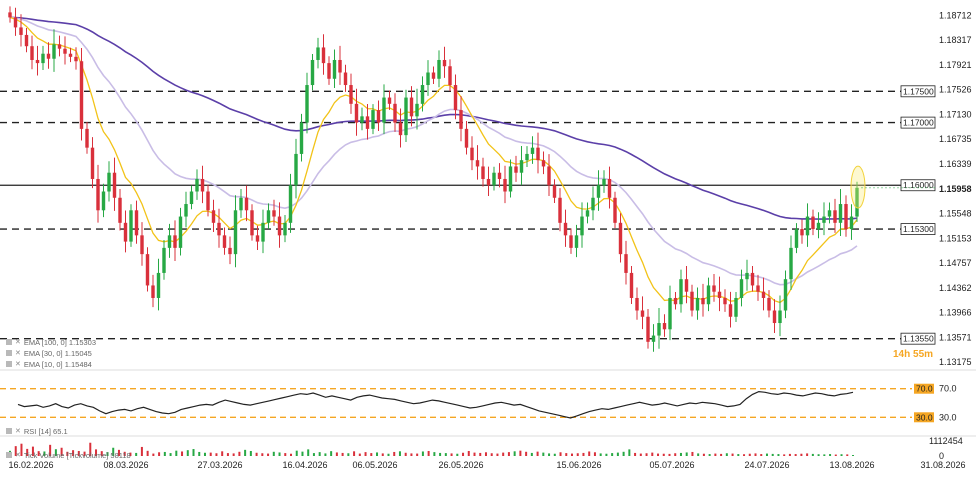 The image size is (976, 480). Describe the element at coordinates (68, 455) in the screenshot. I see `volume-legend: ✕ Tick Volume [Tickvolume] 58118` at that location.